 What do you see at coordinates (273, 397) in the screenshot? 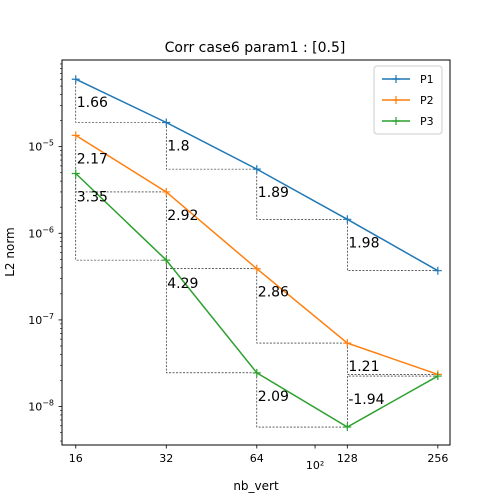
I see `slope-label: 2.09` at bounding box center [273, 397].